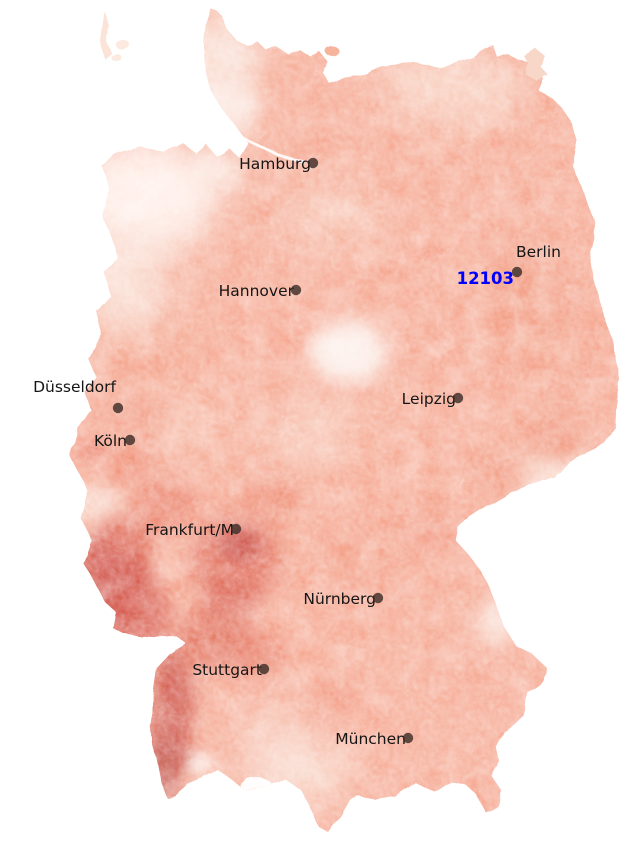 The image size is (625, 867). Describe the element at coordinates (296, 290) in the screenshot. I see `city-marker-hannover` at that location.